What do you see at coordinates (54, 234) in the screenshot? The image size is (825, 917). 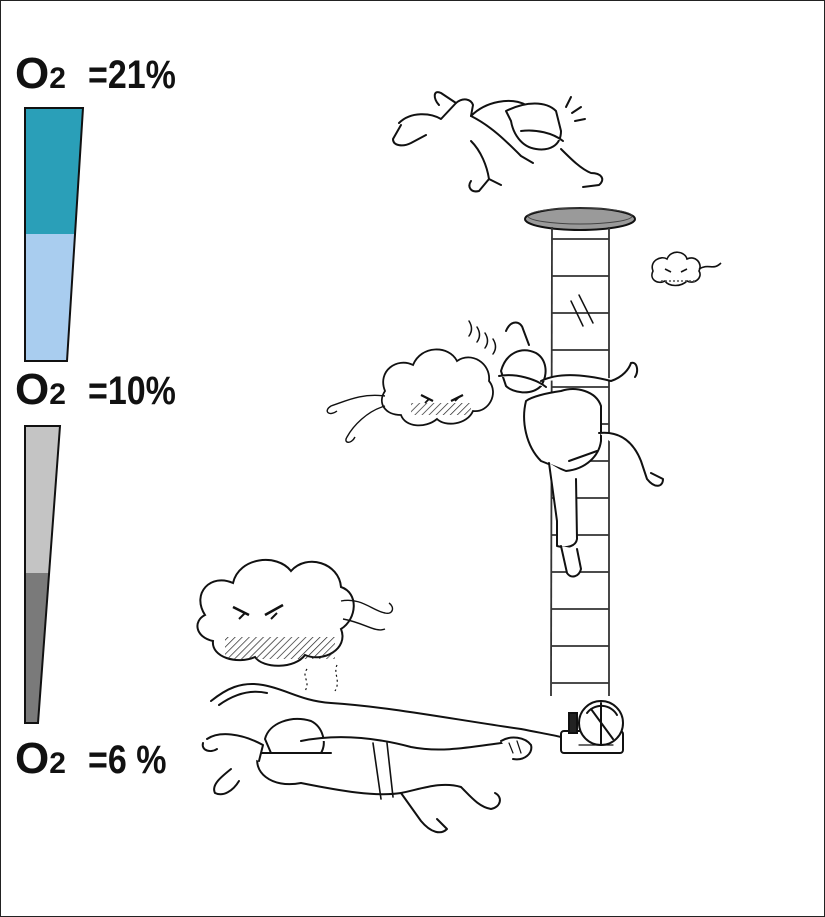 I see `oxygen-high-bar` at bounding box center [54, 234].